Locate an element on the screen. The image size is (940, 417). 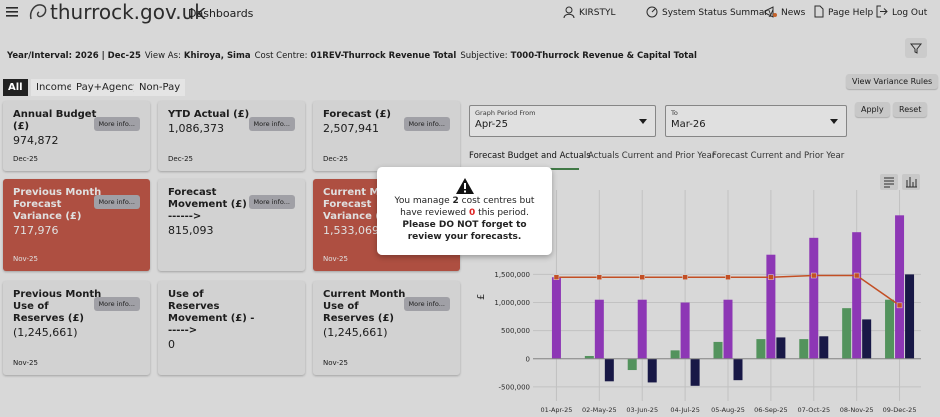
card-value: 1,533,069 is located at coordinates (351, 230).